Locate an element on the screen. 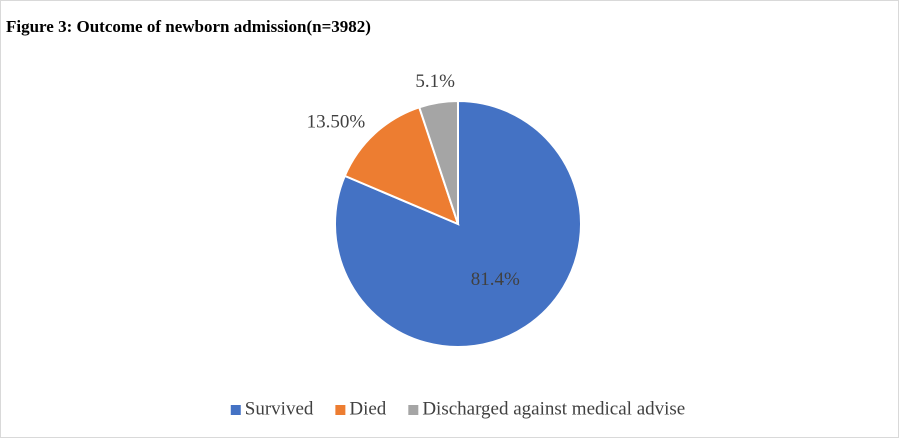  data-label: 13.50% is located at coordinates (336, 122).